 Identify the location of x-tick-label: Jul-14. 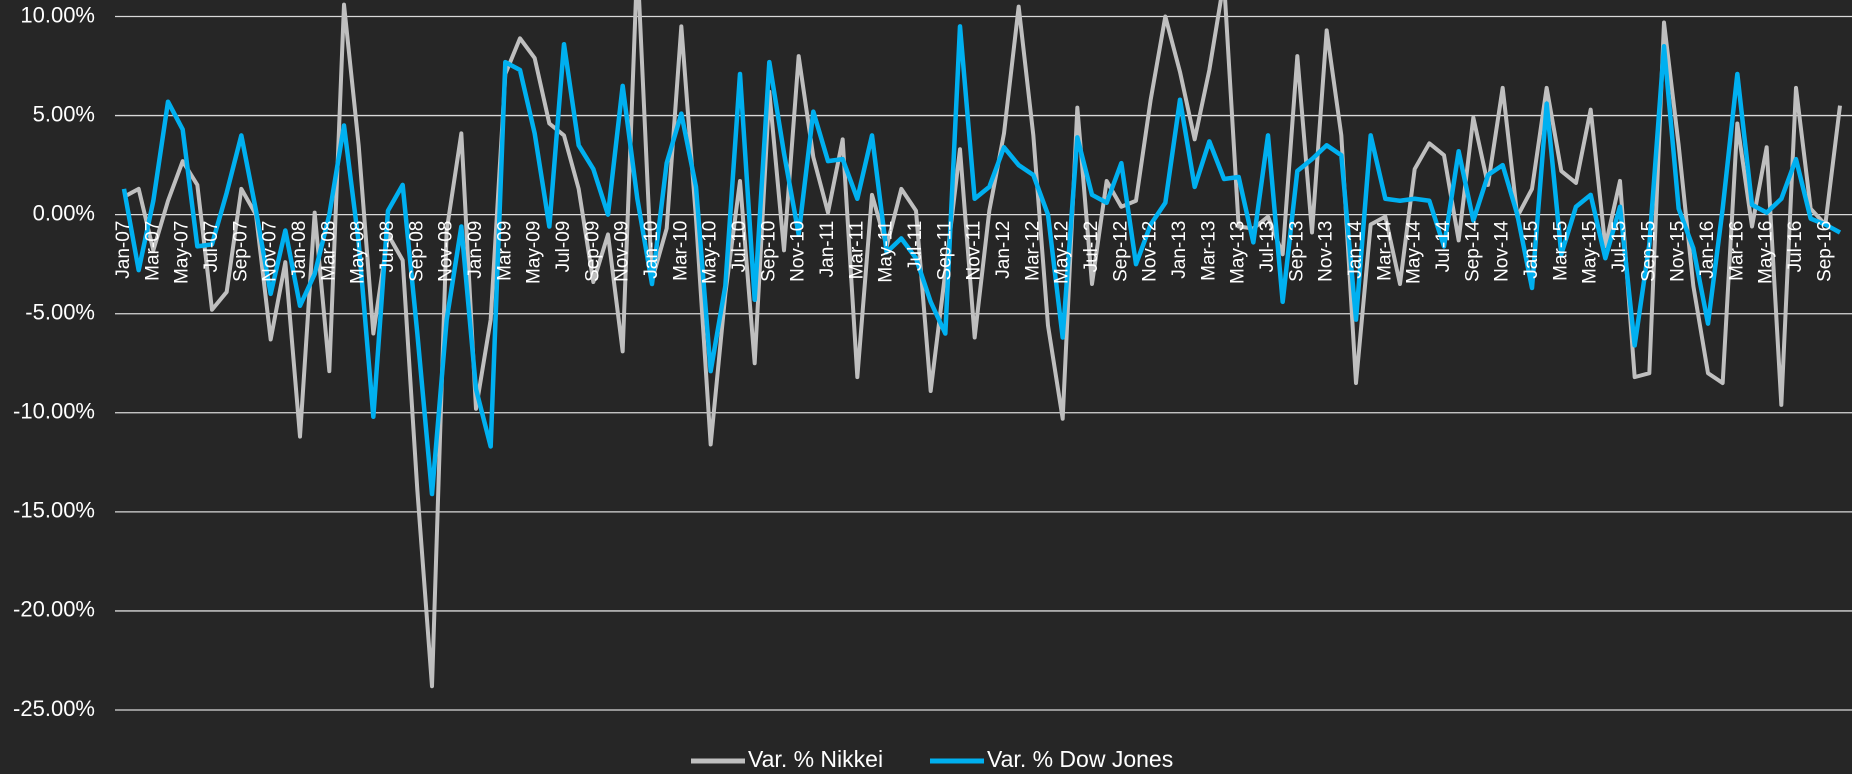
(1443, 246).